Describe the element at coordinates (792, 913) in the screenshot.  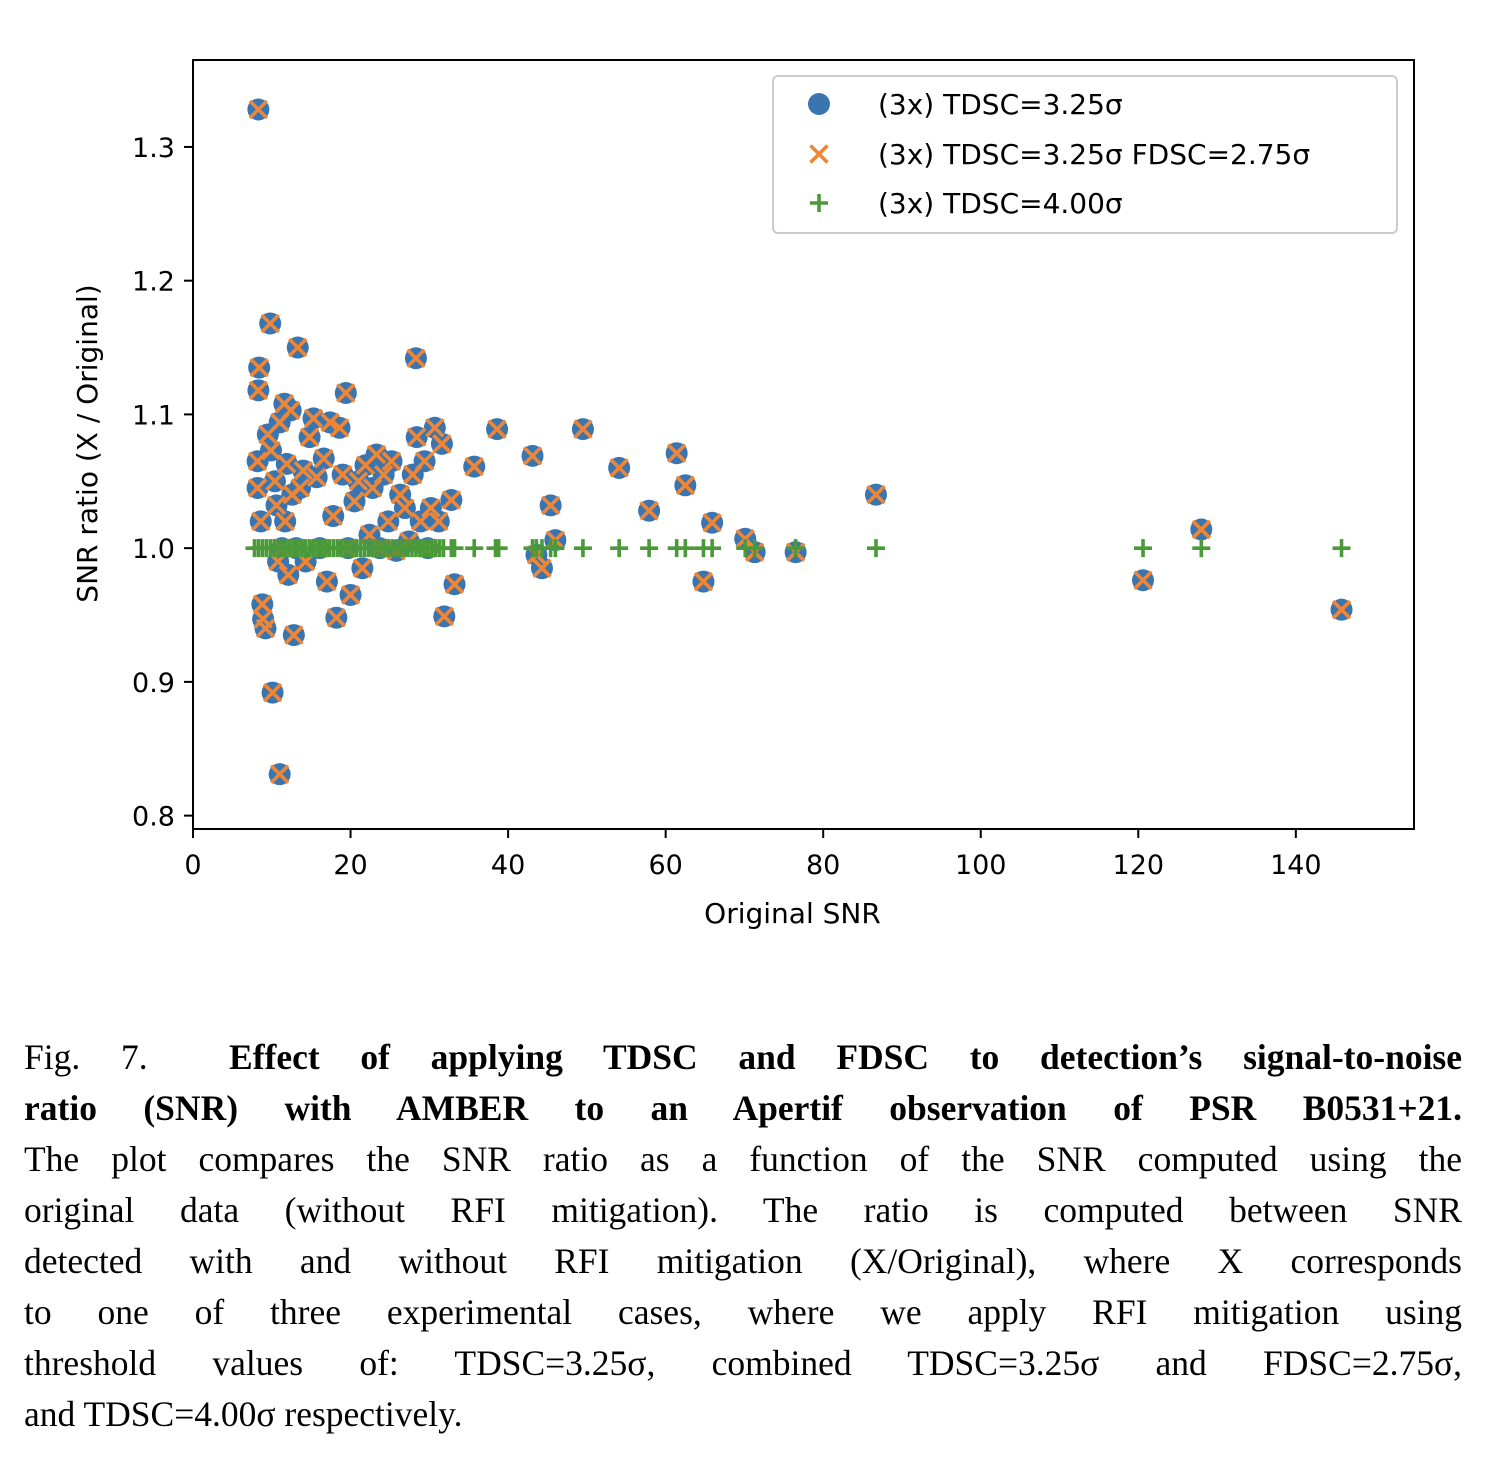
I see `x-axis-title: Original SNR` at that location.